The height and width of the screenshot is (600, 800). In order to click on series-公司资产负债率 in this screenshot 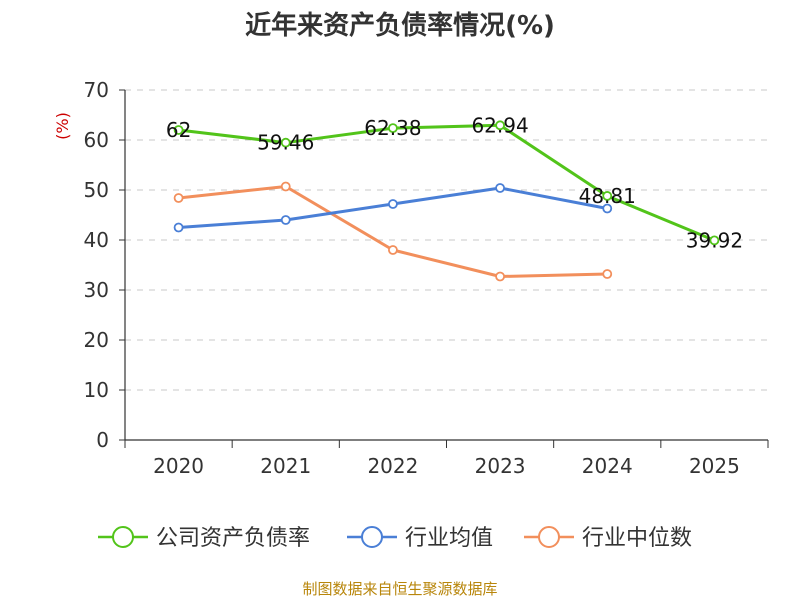, I will do `click(446, 183)`.